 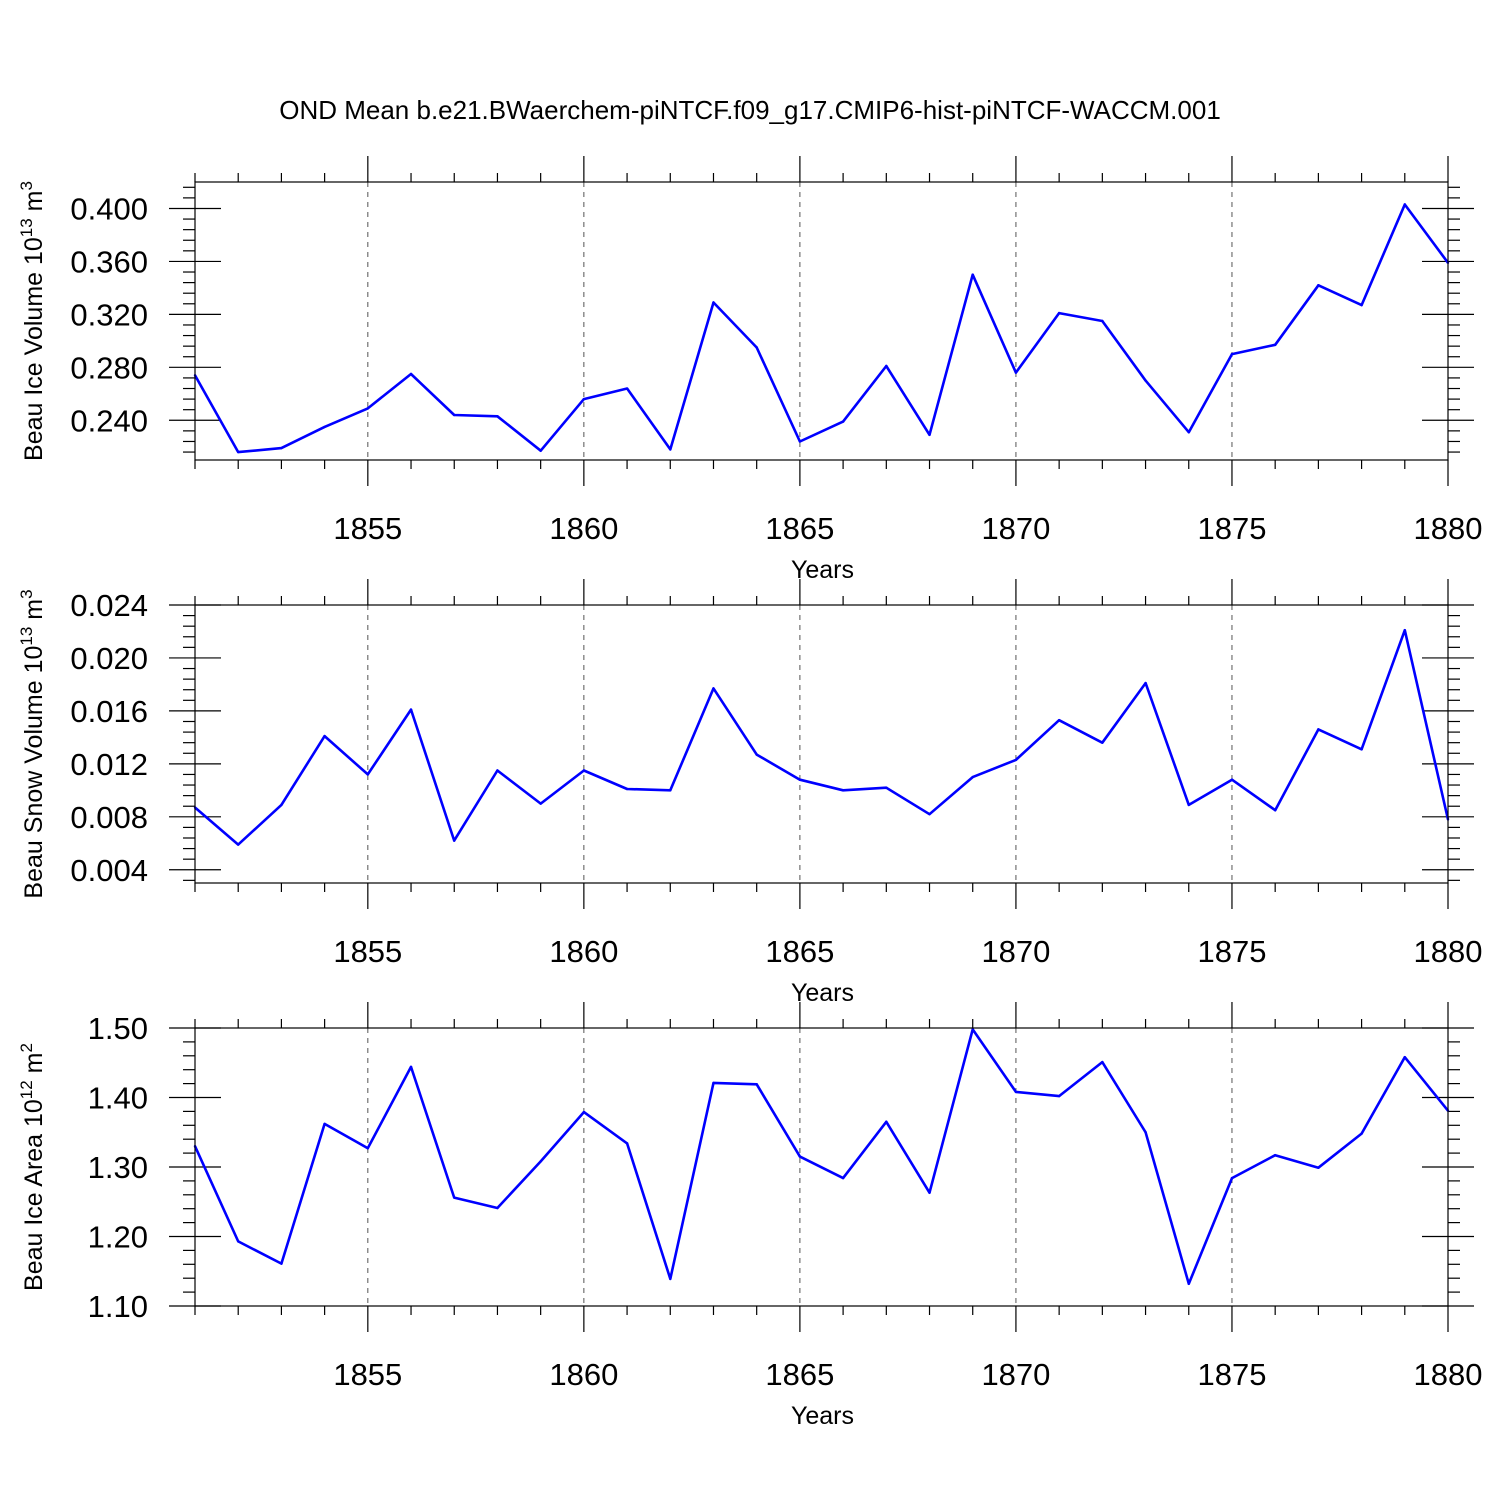 What do you see at coordinates (799, 951) in the screenshot?
I see `x-tick-label: 1865` at bounding box center [799, 951].